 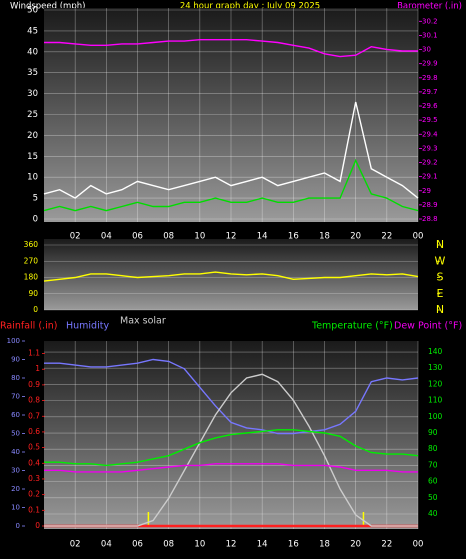 What do you see at coordinates (34, 509) in the screenshot?
I see `y3-tick-label: 0.1` at bounding box center [34, 509].